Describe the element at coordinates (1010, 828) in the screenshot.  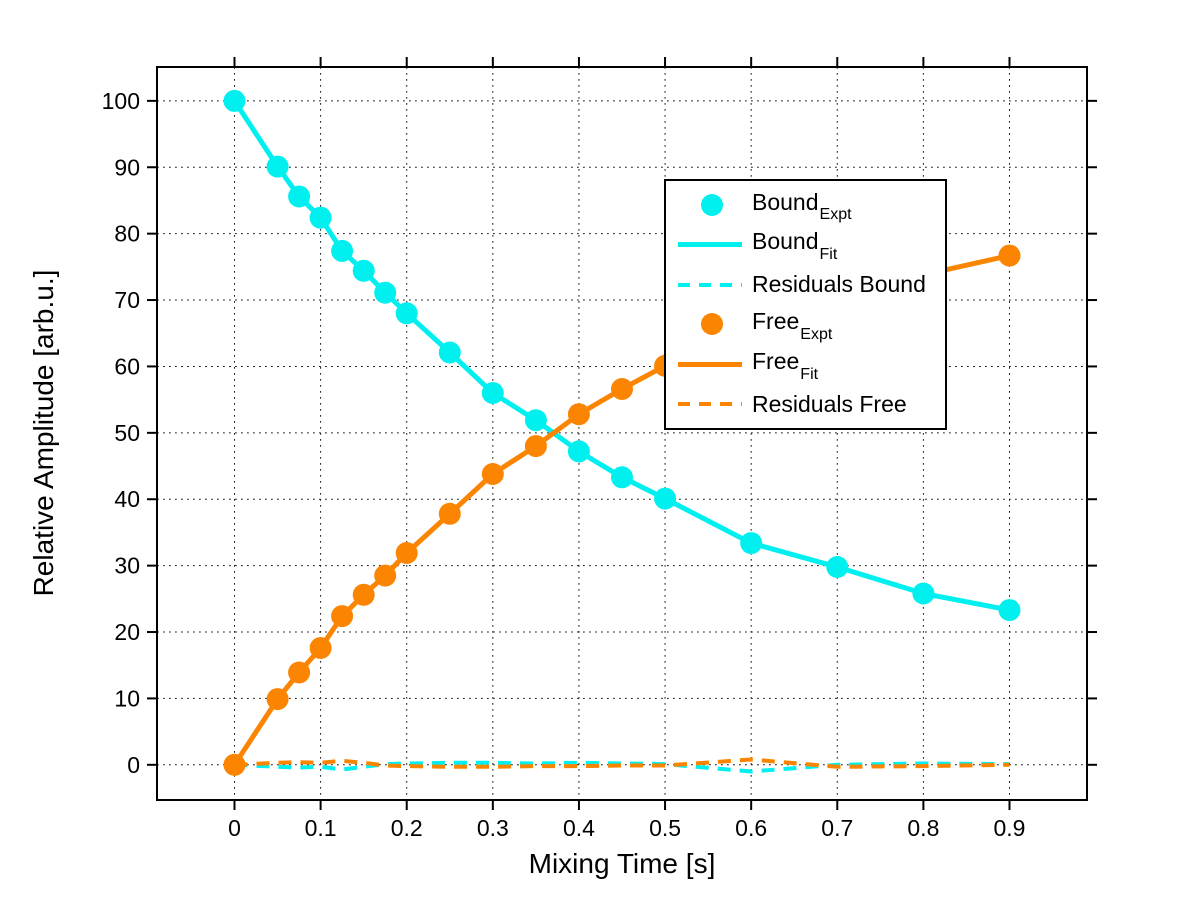
I see `x-tick-label: 0.9` at that location.